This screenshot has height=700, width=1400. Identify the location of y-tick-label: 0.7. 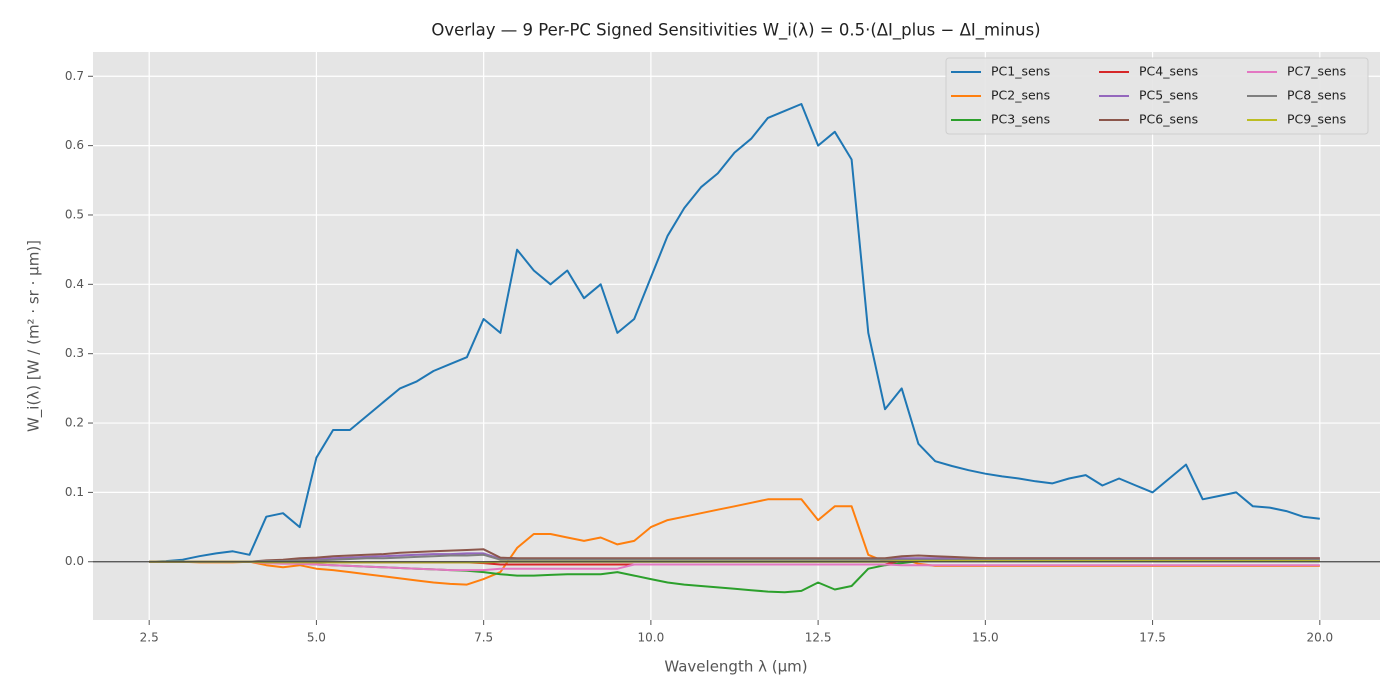
(74, 76).